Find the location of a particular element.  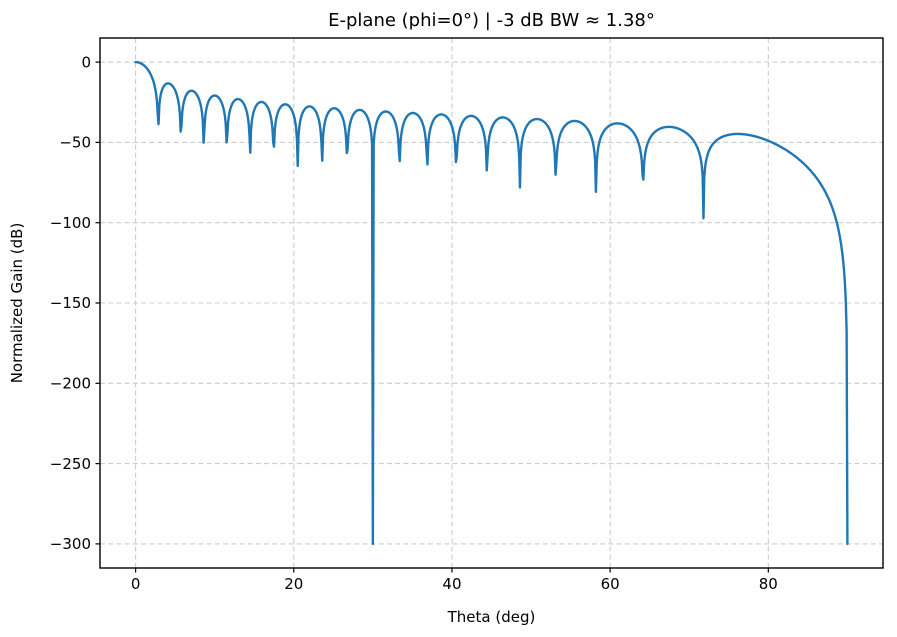

x-tick-label: 20 is located at coordinates (293, 584).